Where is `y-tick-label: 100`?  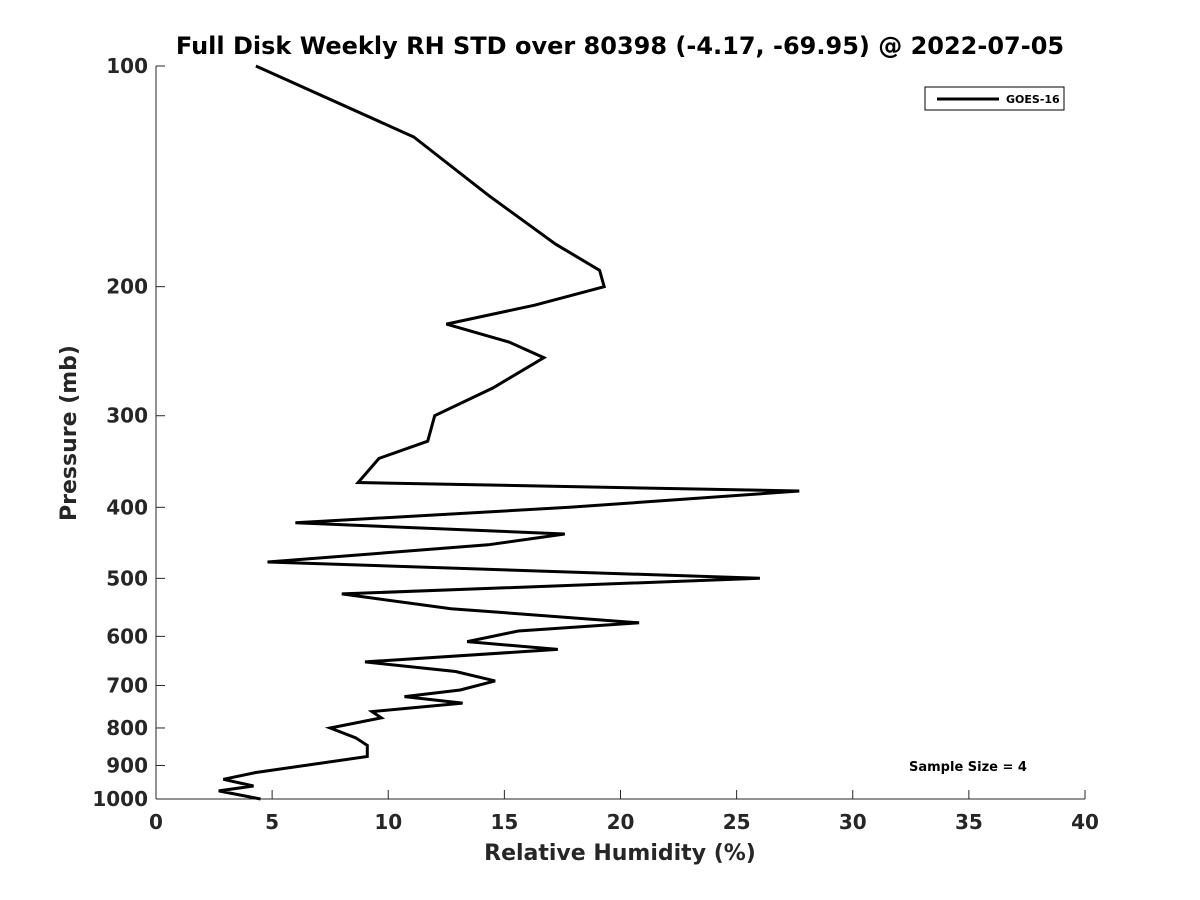 y-tick-label: 100 is located at coordinates (127, 66).